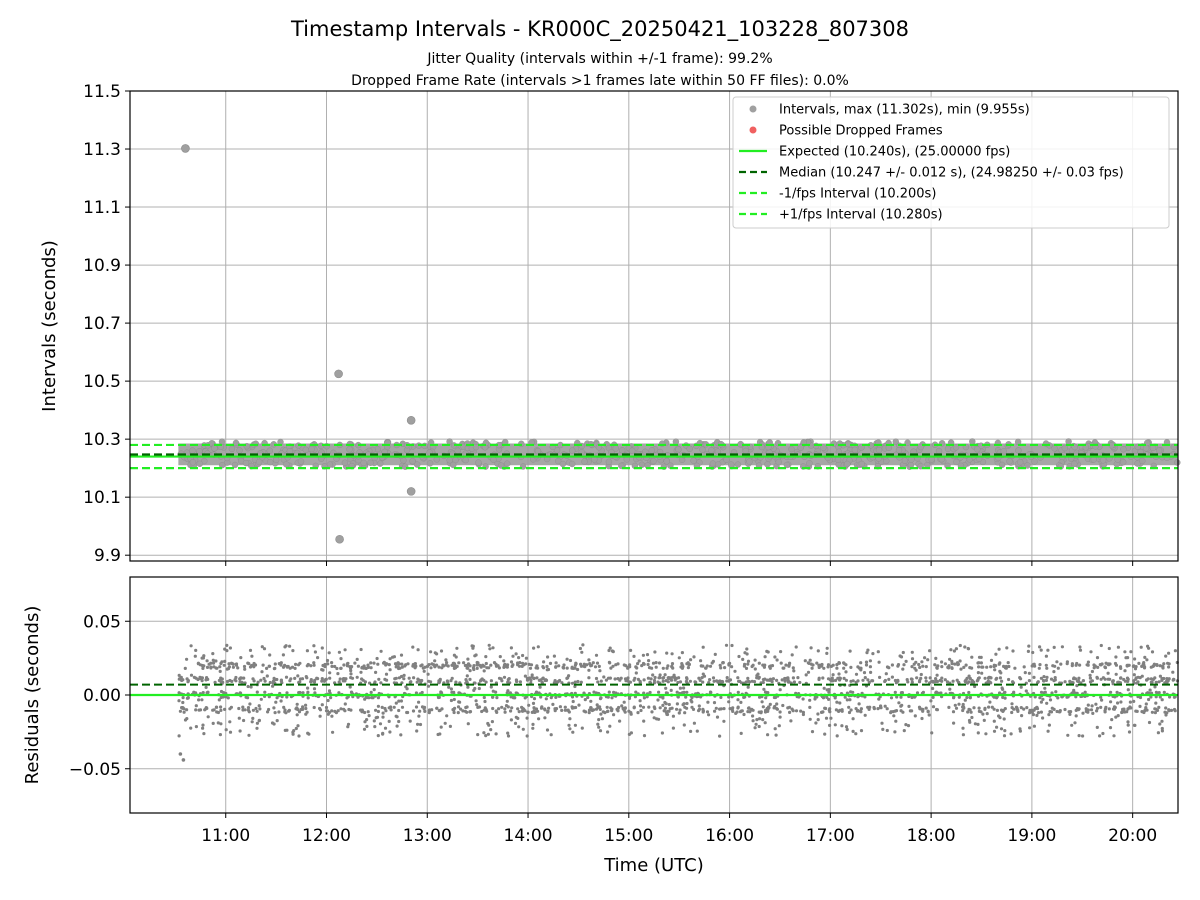 Image resolution: width=1200 pixels, height=900 pixels. What do you see at coordinates (904, 110) in the screenshot?
I see `legend-entry-label: Intervals, max (11.302s), min (9.955s)` at bounding box center [904, 110].